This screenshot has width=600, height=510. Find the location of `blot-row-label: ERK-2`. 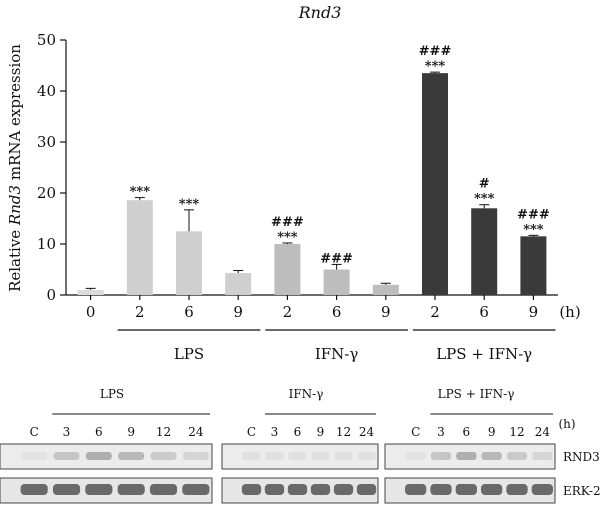

blot-row-label: ERK-2 is located at coordinates (581, 491).